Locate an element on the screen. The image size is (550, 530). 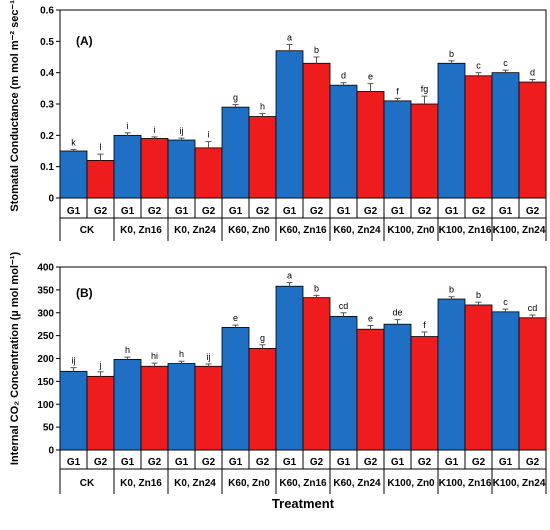
y-tick-label: 0.3 is located at coordinates (47, 105).